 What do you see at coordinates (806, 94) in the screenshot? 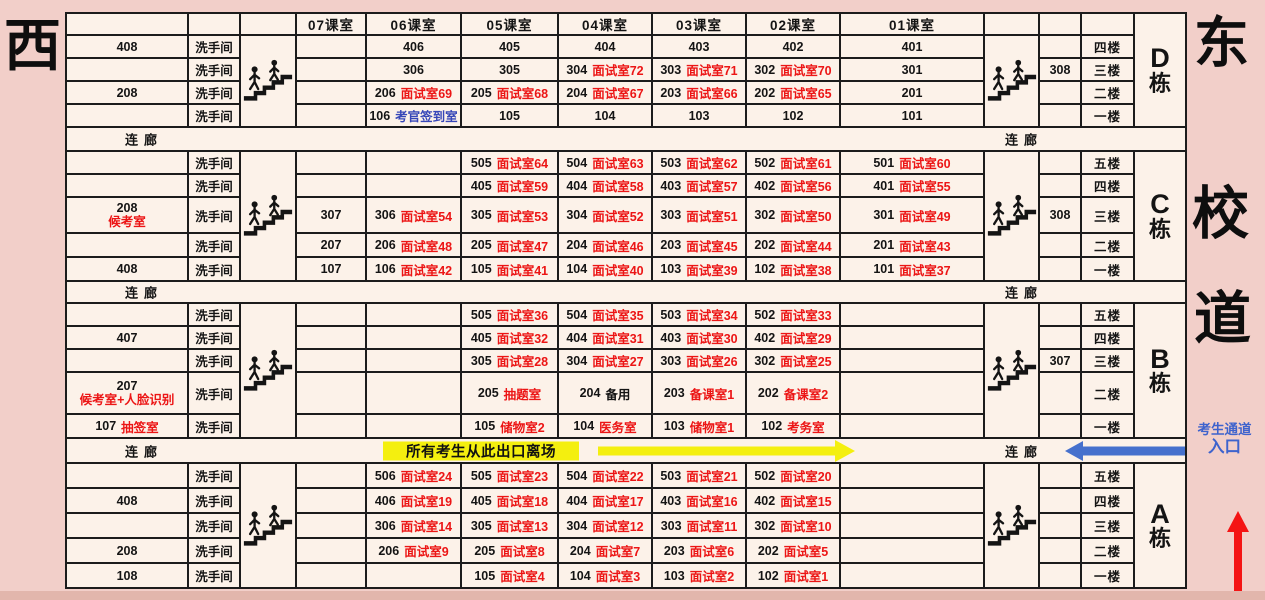
I see `room-label: 面试室65` at bounding box center [806, 94].